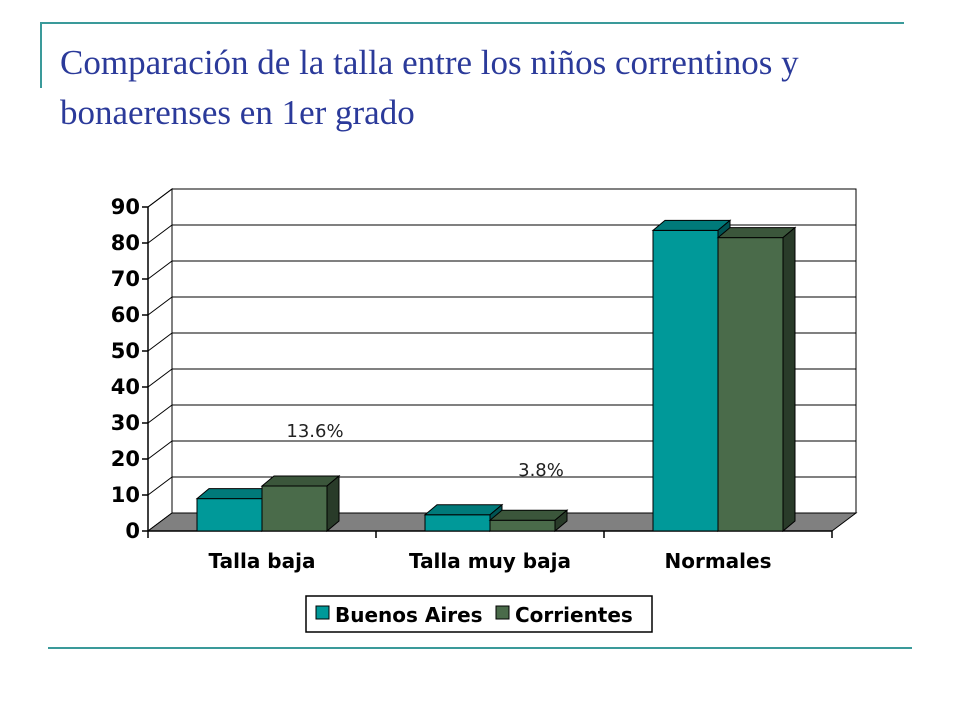  I want to click on x-category-label: Normales, so click(717, 561).